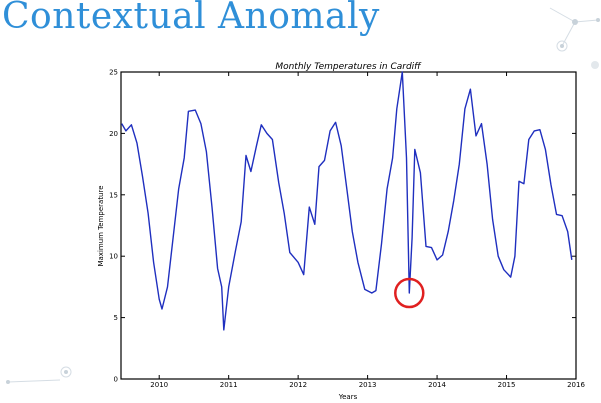 This screenshot has width=601, height=403. Describe the element at coordinates (101, 225) in the screenshot. I see `y-axis-label: Maximum Temperature` at that location.